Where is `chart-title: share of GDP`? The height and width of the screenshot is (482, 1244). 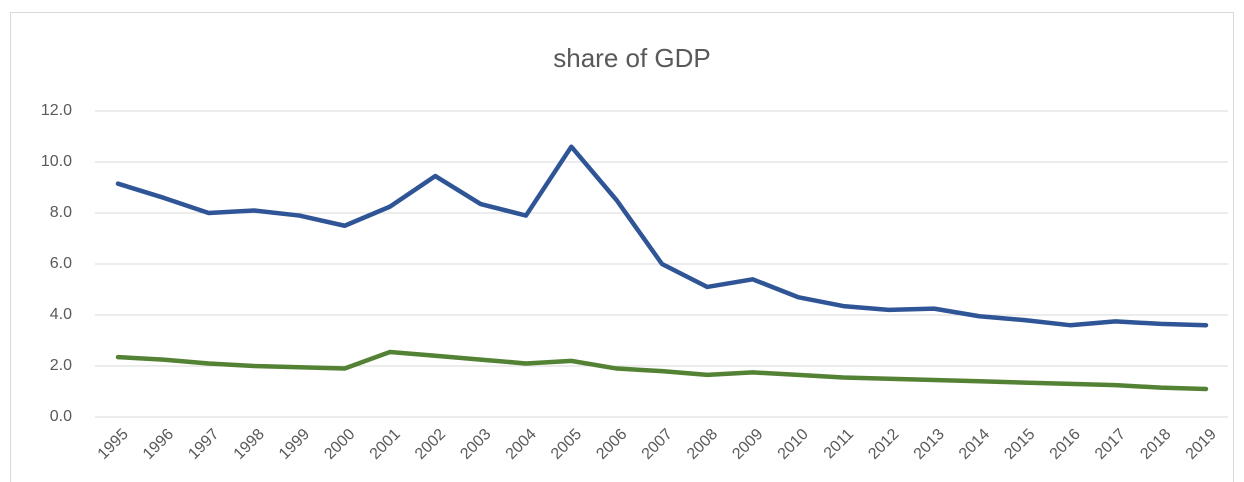
chart-title: share of GDP is located at coordinates (632, 58).